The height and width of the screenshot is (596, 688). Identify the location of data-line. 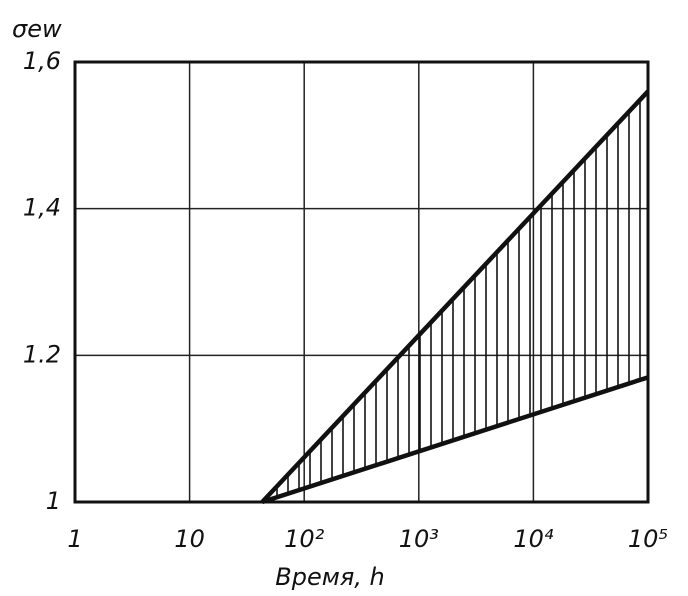
(455, 440).